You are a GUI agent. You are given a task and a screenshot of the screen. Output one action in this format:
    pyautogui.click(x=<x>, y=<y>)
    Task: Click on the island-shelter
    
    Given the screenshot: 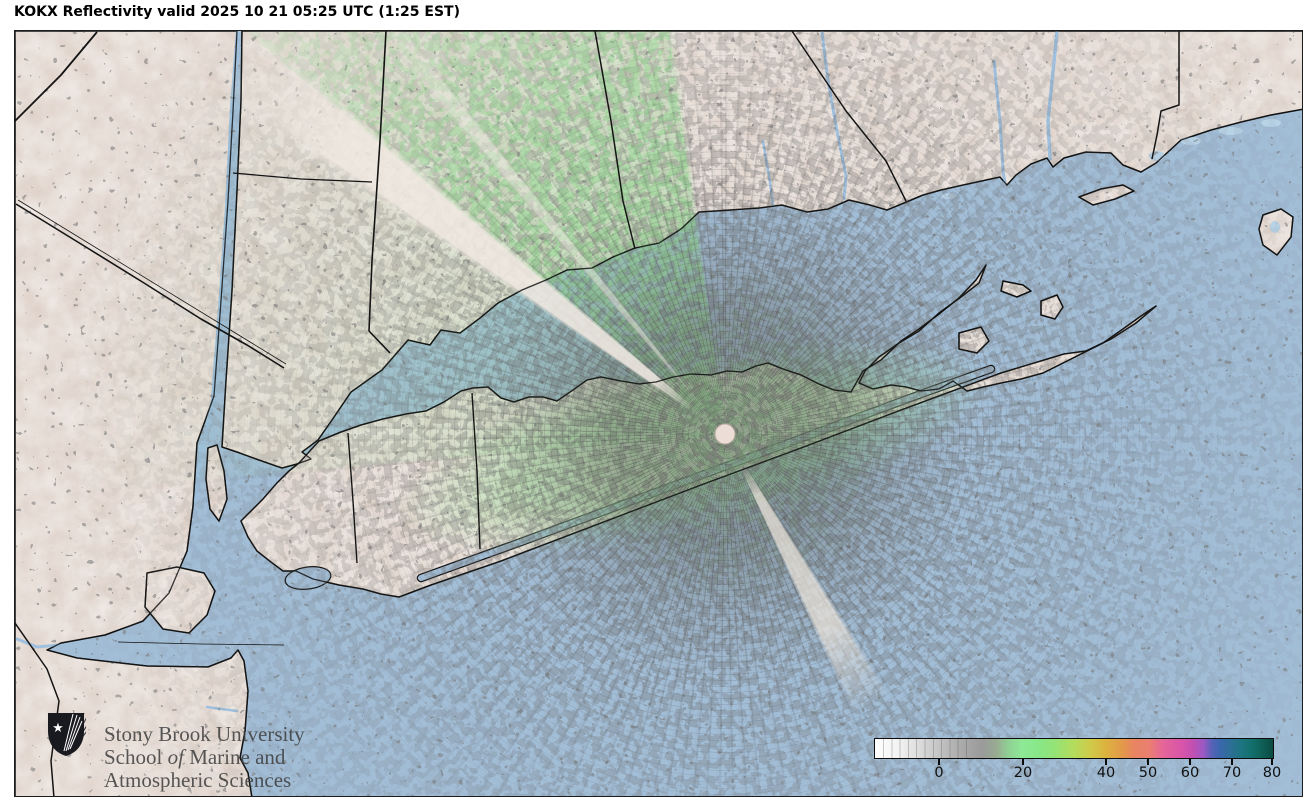 What is the action you would take?
    pyautogui.click(x=974, y=340)
    